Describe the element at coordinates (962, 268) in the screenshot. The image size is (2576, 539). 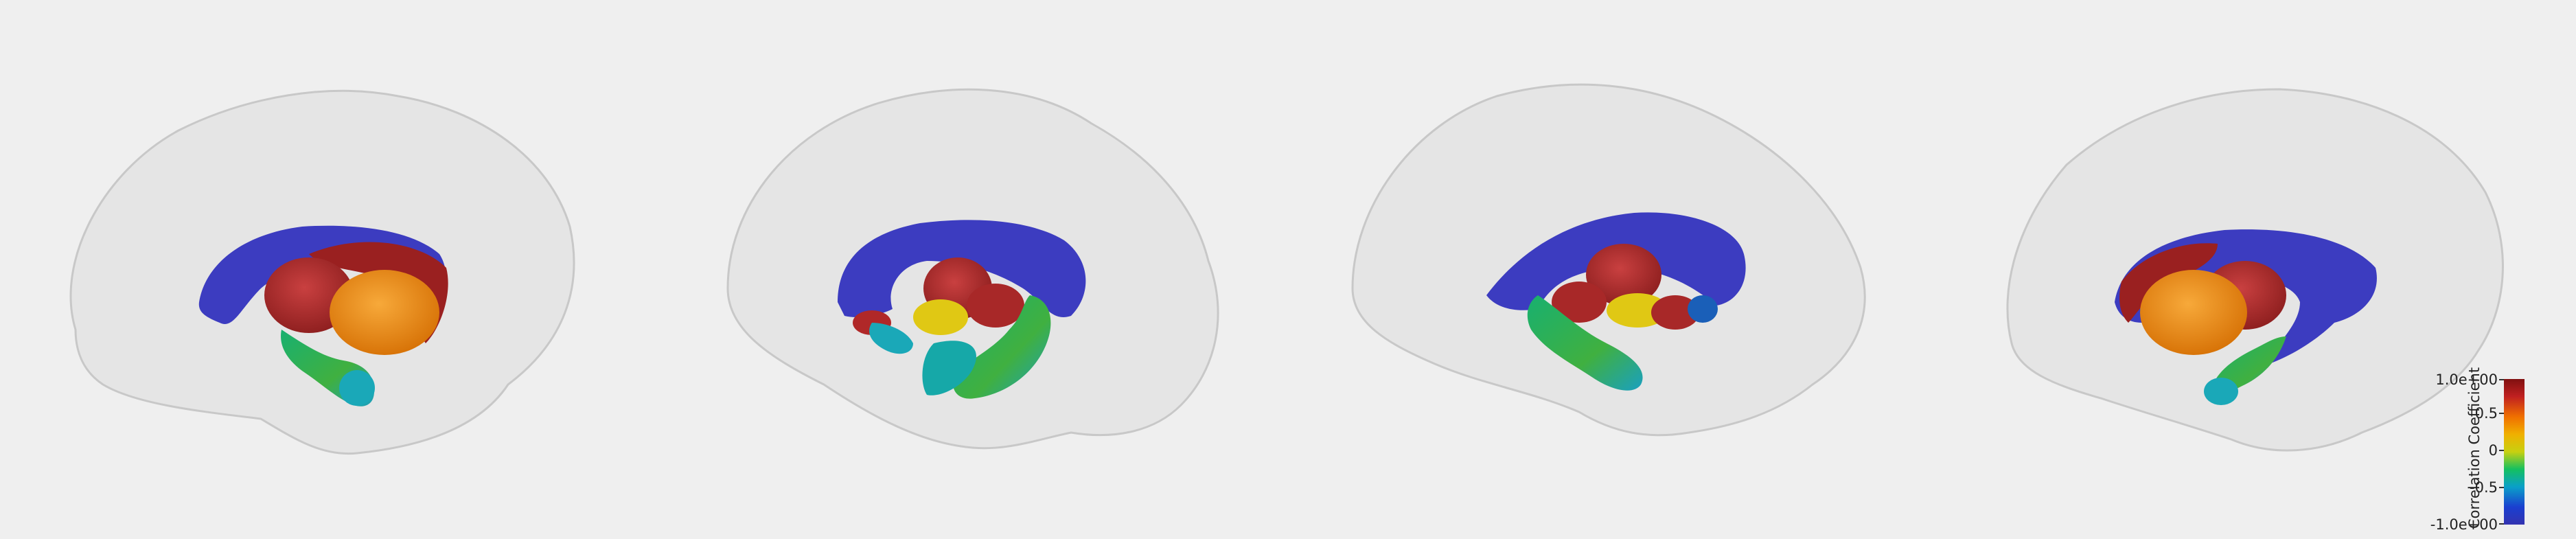
I see `lateral-ventricle` at that location.